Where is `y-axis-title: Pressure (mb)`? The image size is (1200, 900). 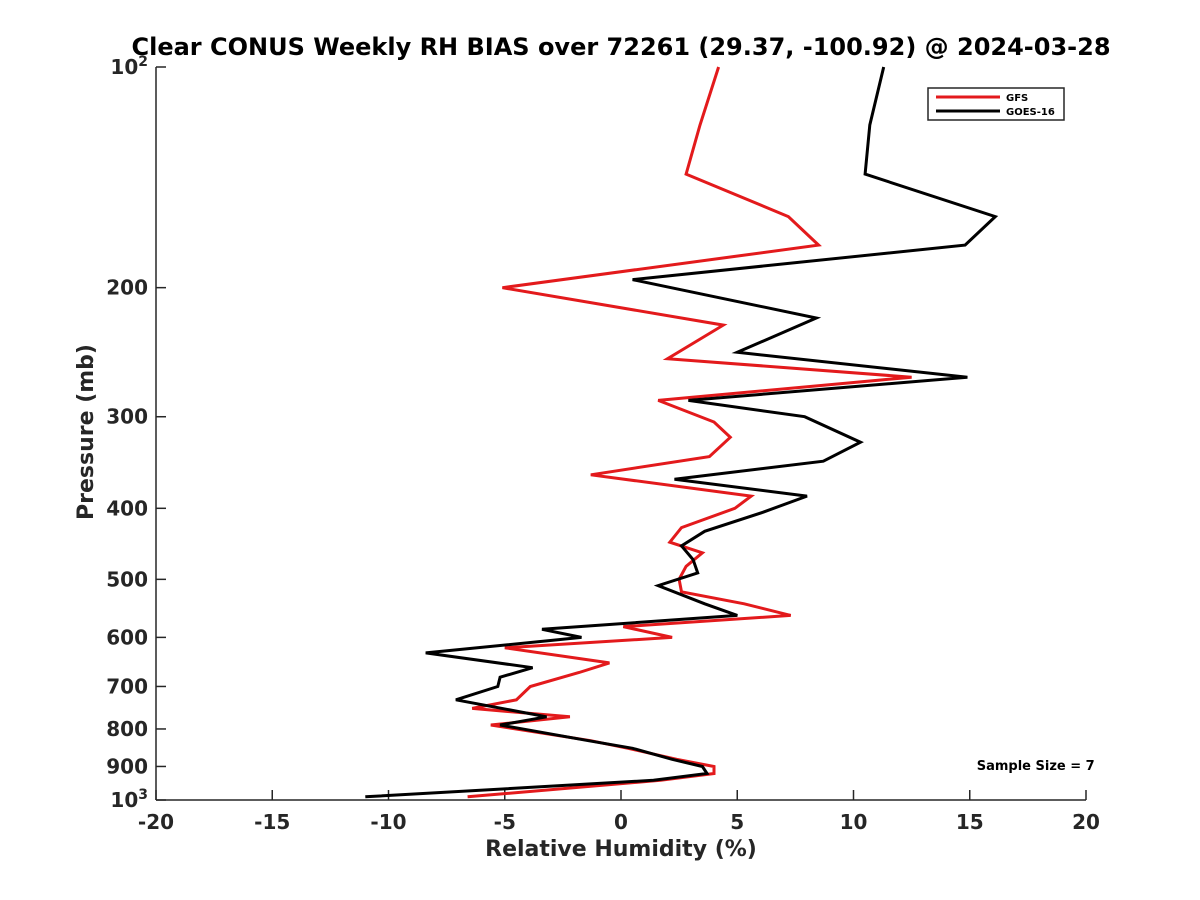 y-axis-title: Pressure (mb) is located at coordinates (86, 432).